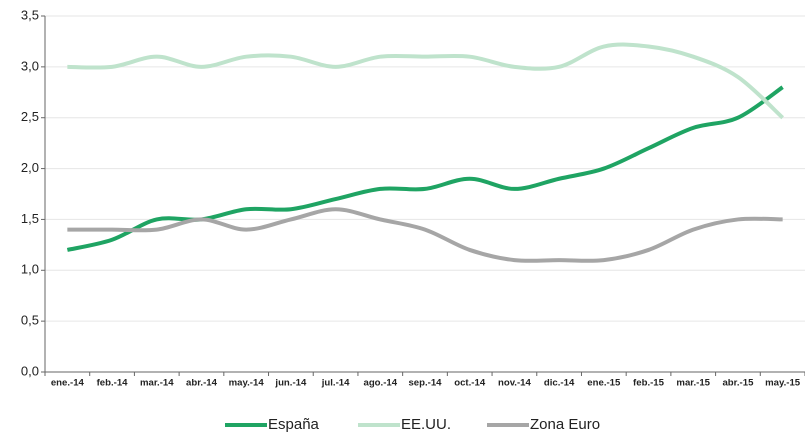  Describe the element at coordinates (693, 383) in the screenshot. I see `x-tick-label: mar.-15` at that location.